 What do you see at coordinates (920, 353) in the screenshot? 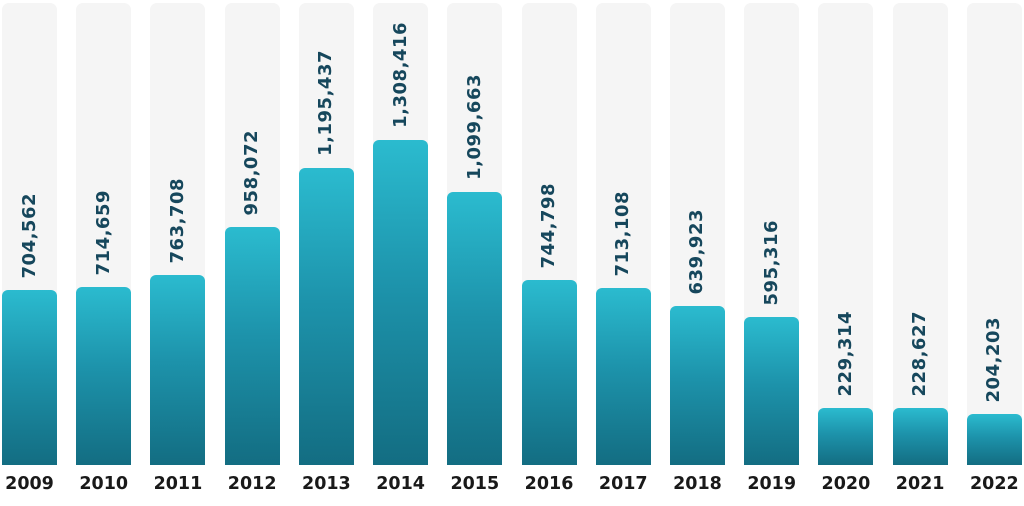
I see `value-label: 228,627` at bounding box center [920, 353].